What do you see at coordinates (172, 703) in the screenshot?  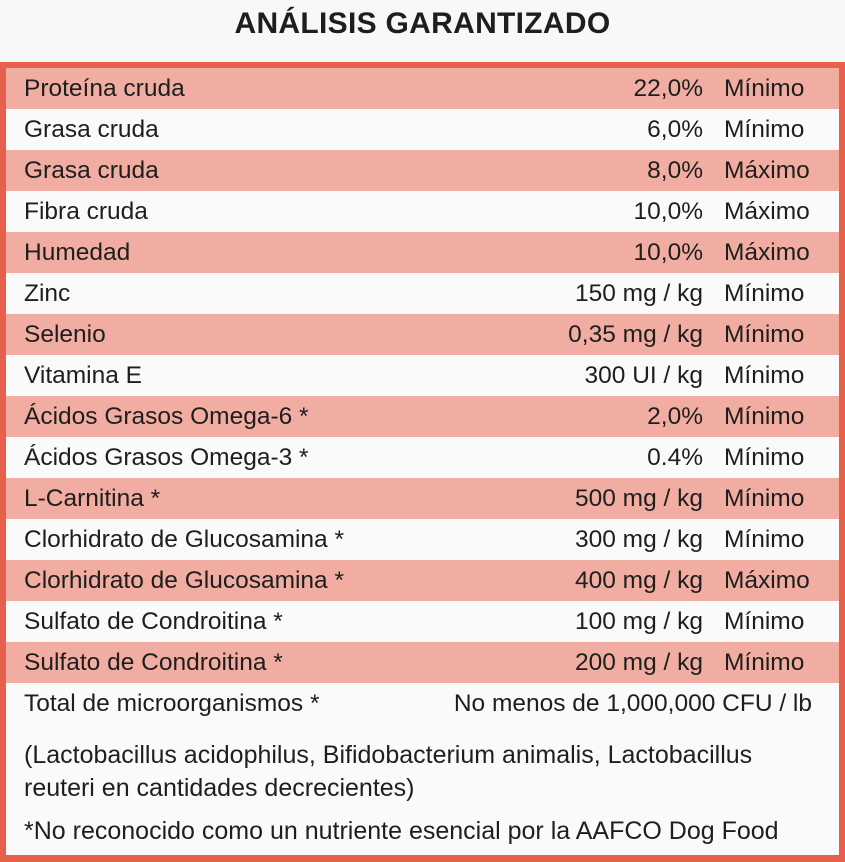 I see `nutrient-name: Total de microorganismos *` at bounding box center [172, 703].